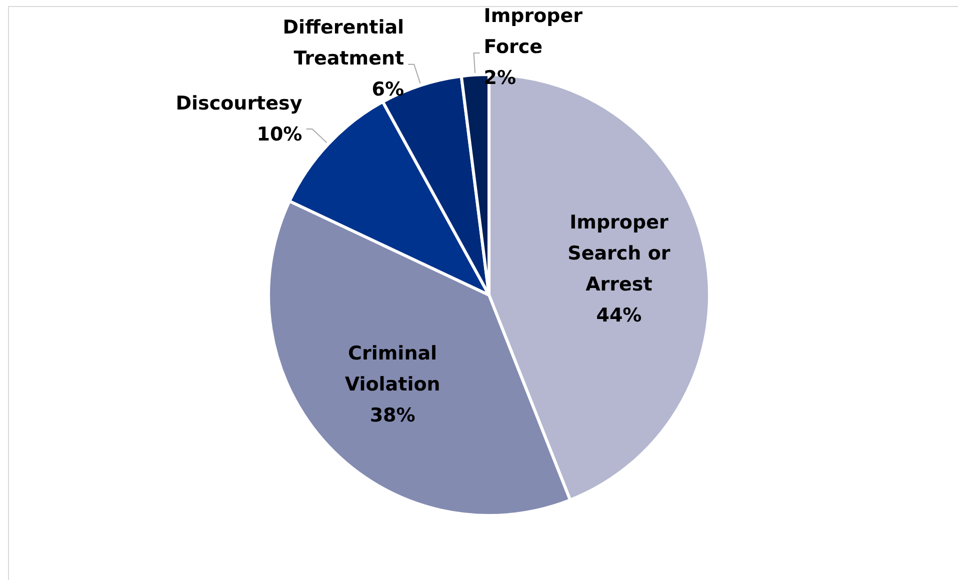  What do you see at coordinates (534, 31) in the screenshot?
I see `slice-label: Improper Force` at bounding box center [534, 31].